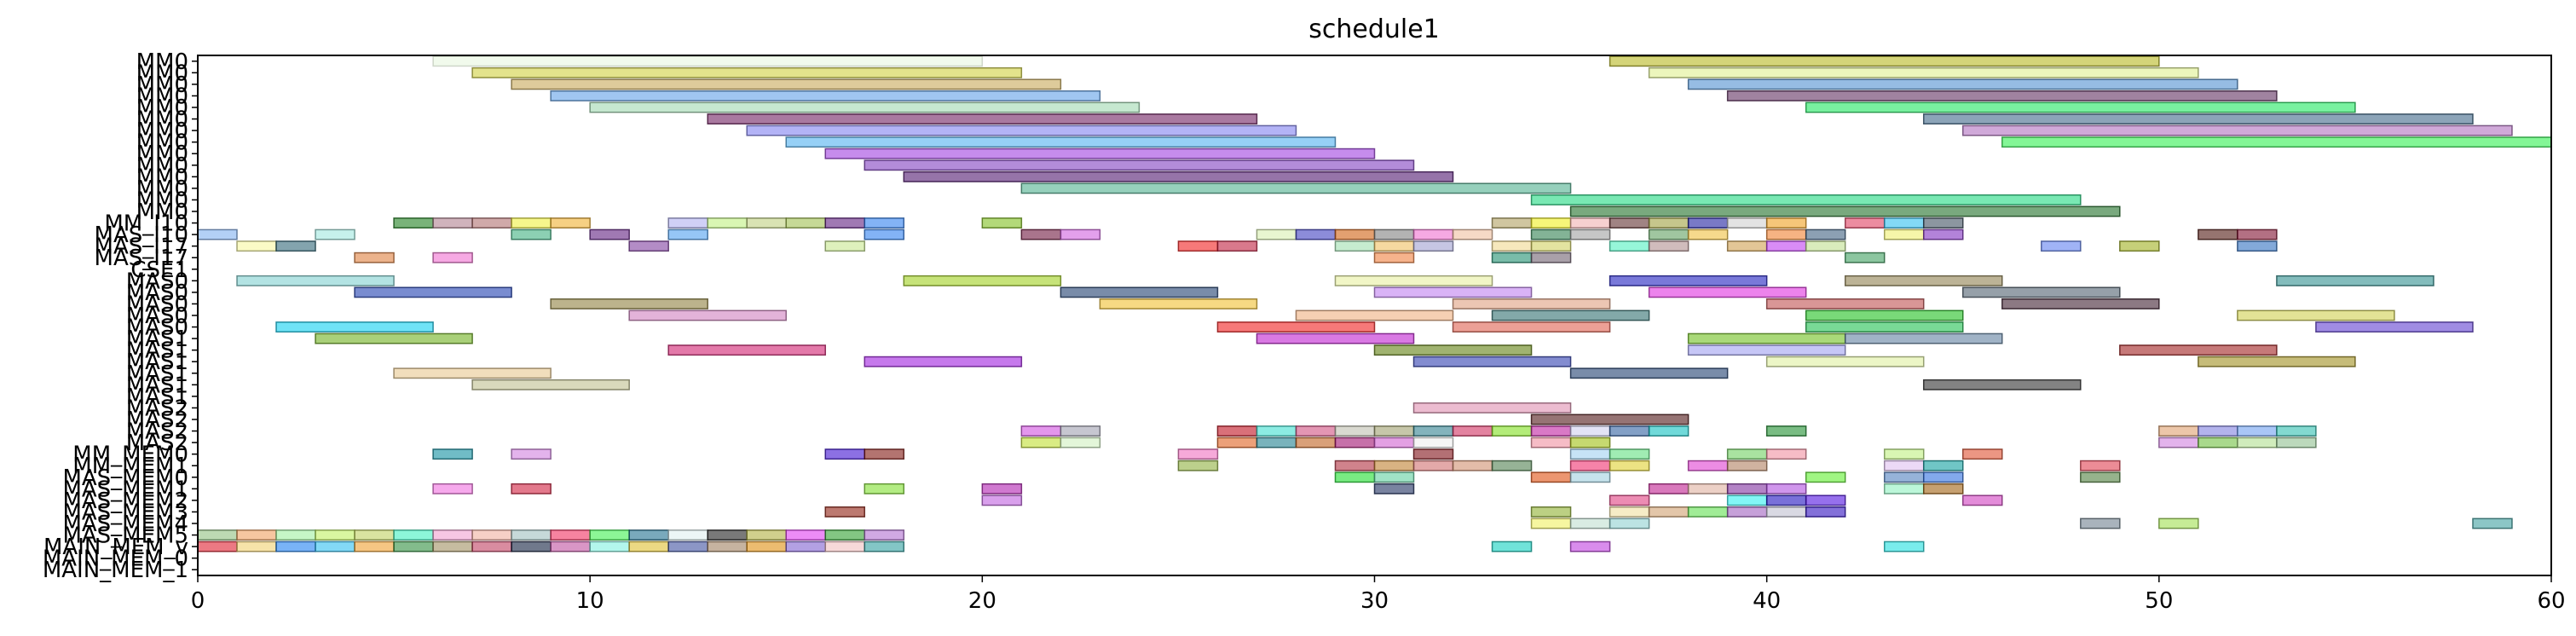 The image size is (2576, 636). What do you see at coordinates (146, 224) in the screenshot?
I see `y-tick-label-14: MM_I10` at bounding box center [146, 224].